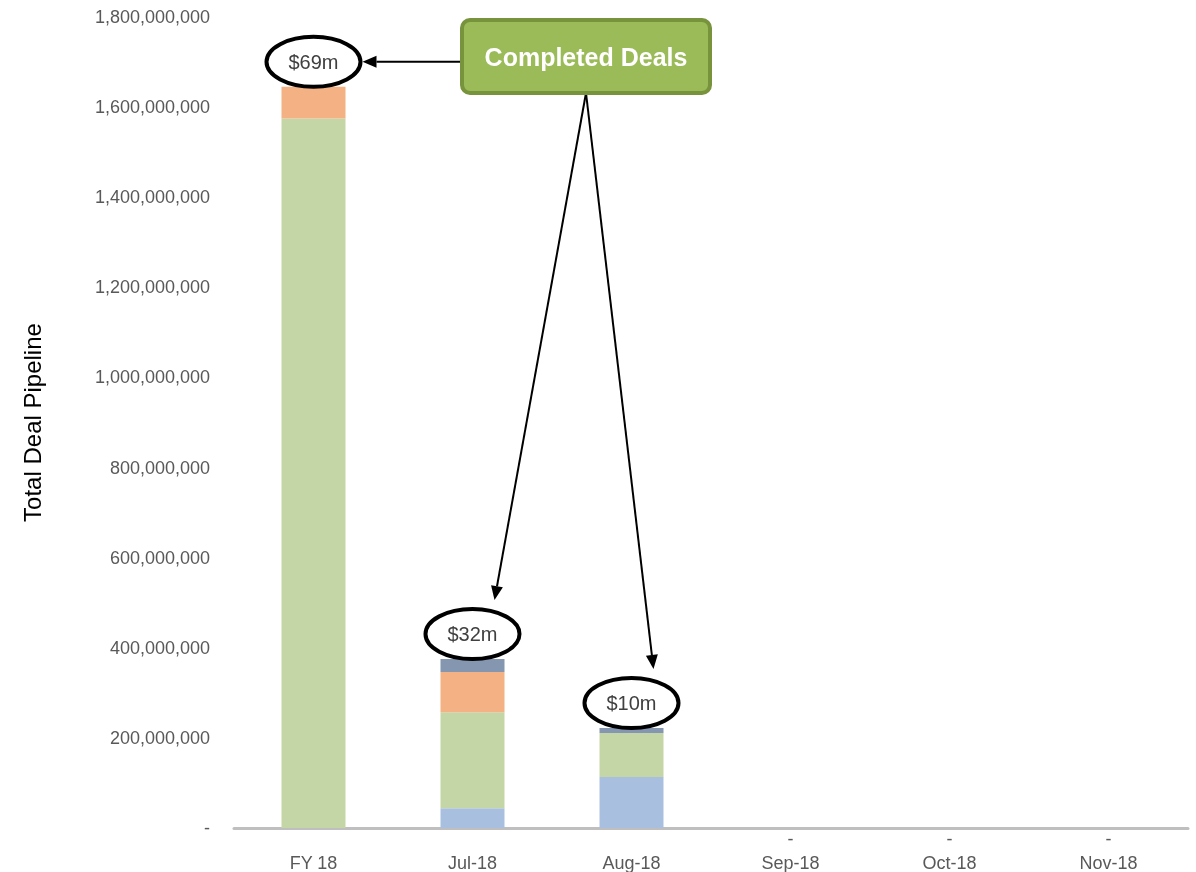 The image size is (1196, 872). I want to click on annotation: $10m, so click(631, 702).